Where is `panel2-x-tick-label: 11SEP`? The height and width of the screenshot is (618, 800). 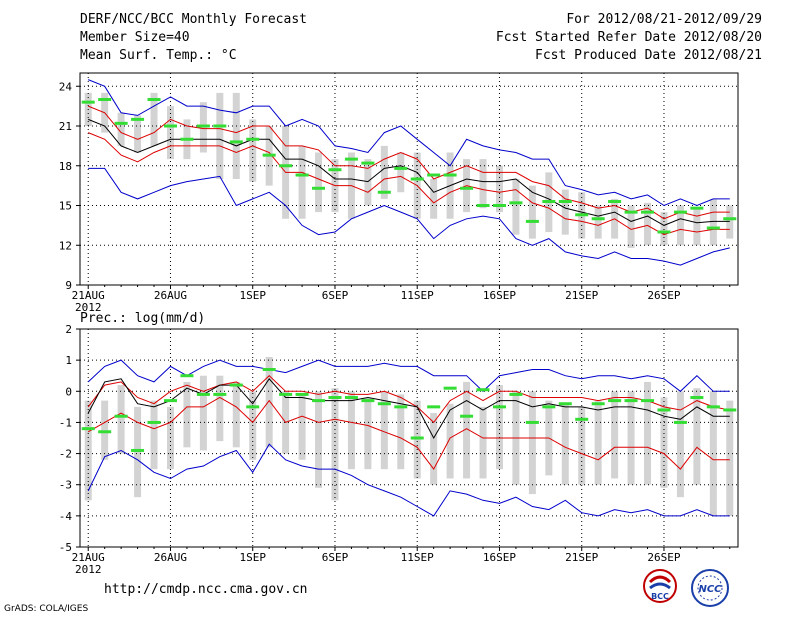
panel2-x-tick-label: 11SEP is located at coordinates (417, 557).